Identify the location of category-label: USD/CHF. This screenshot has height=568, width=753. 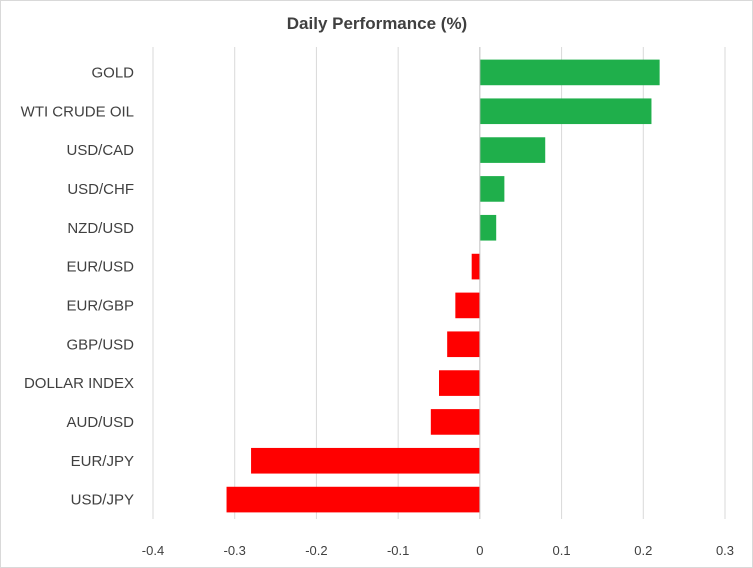
(100, 189).